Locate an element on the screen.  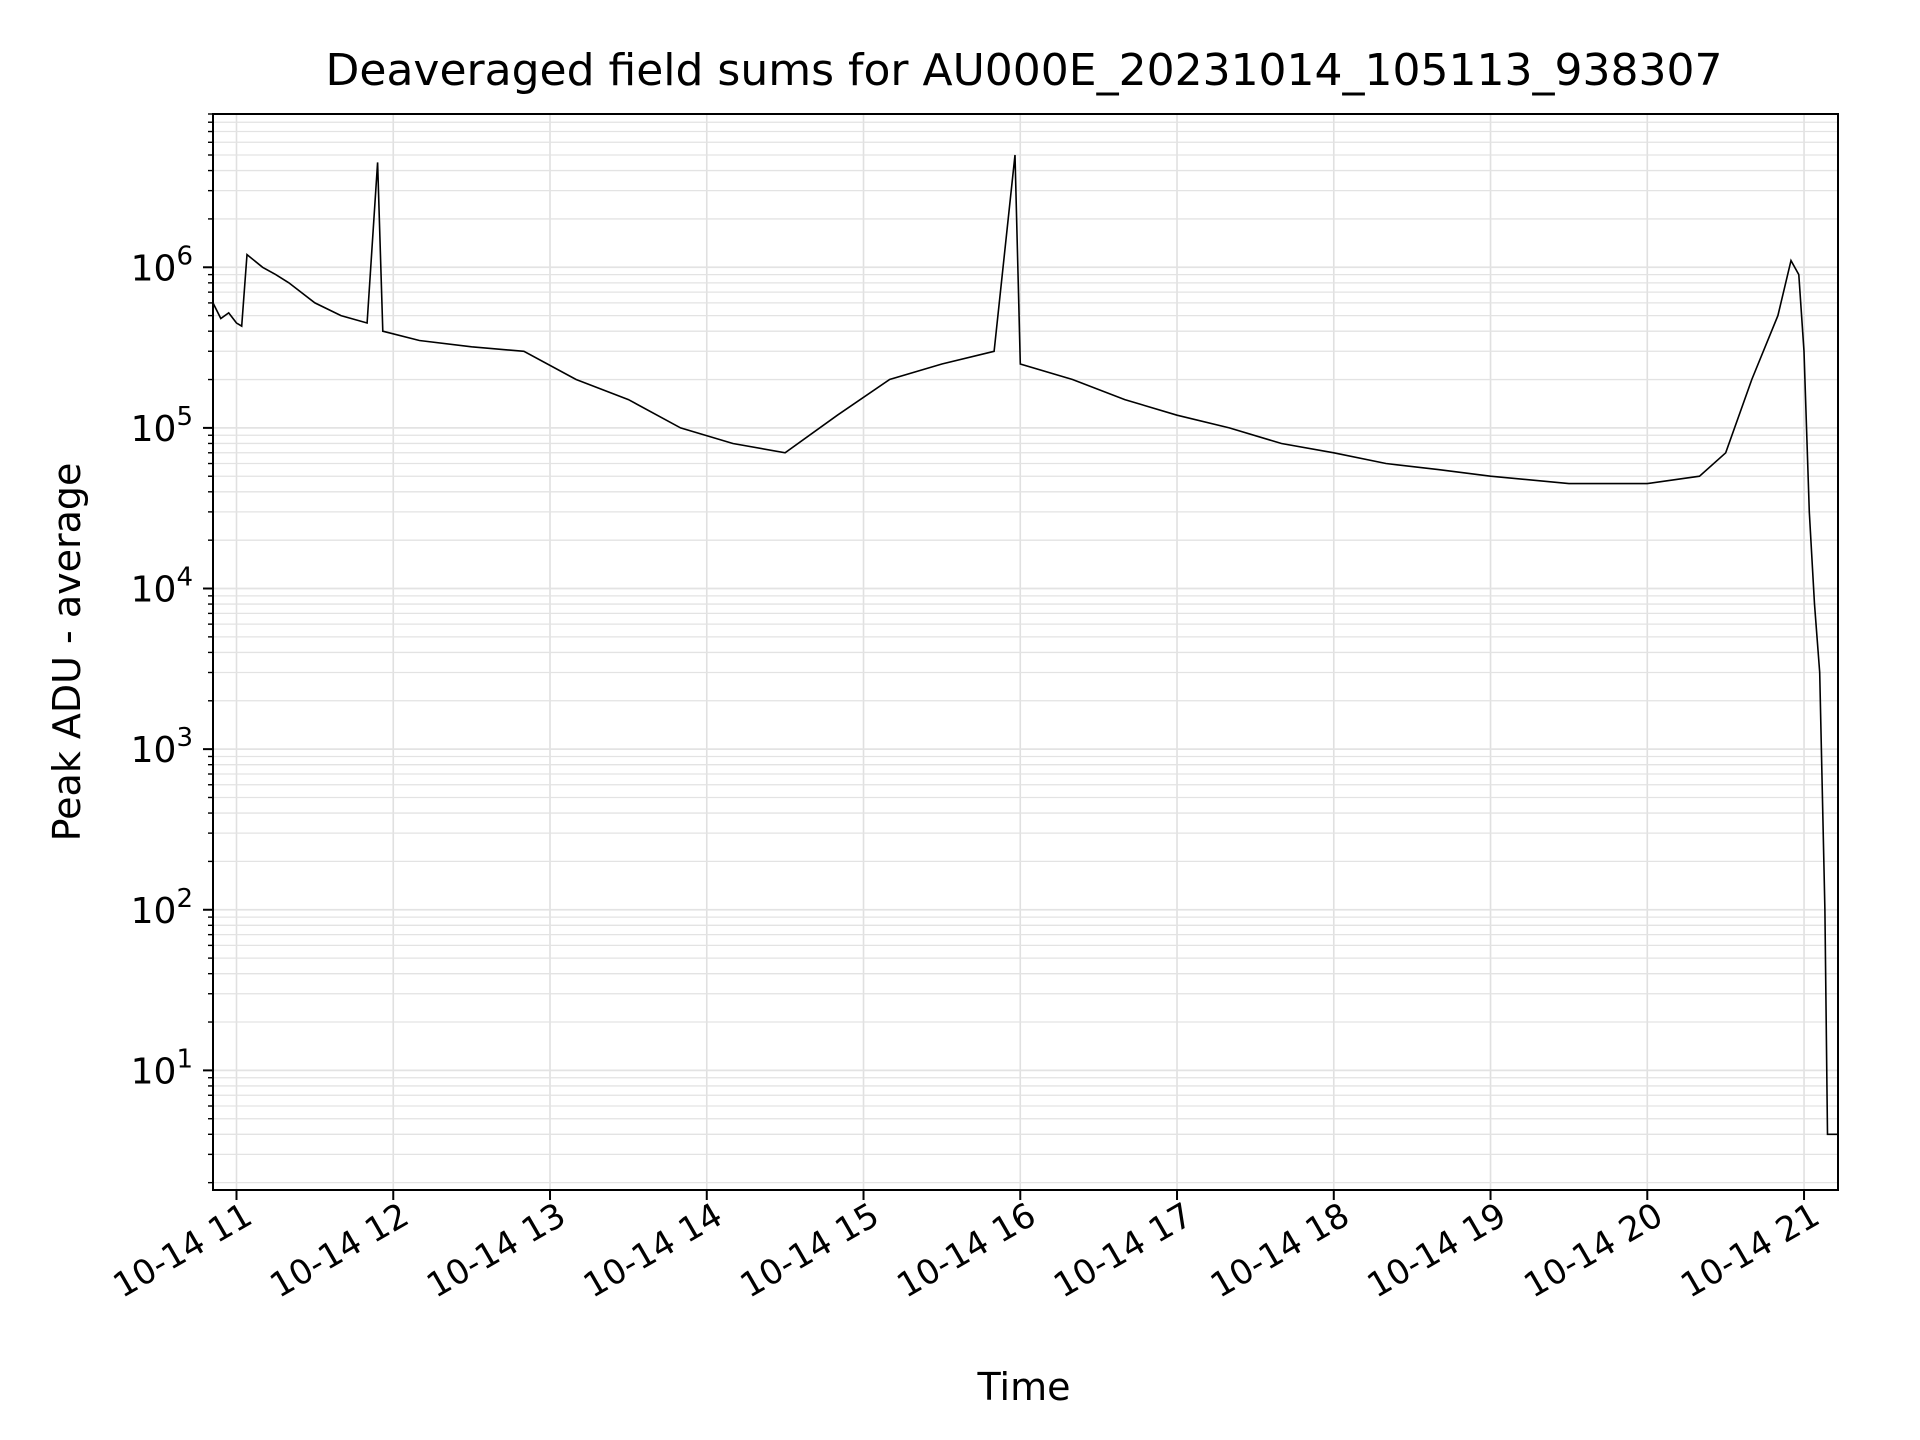
y-tick-exponent: 3 is located at coordinates (184, 738).